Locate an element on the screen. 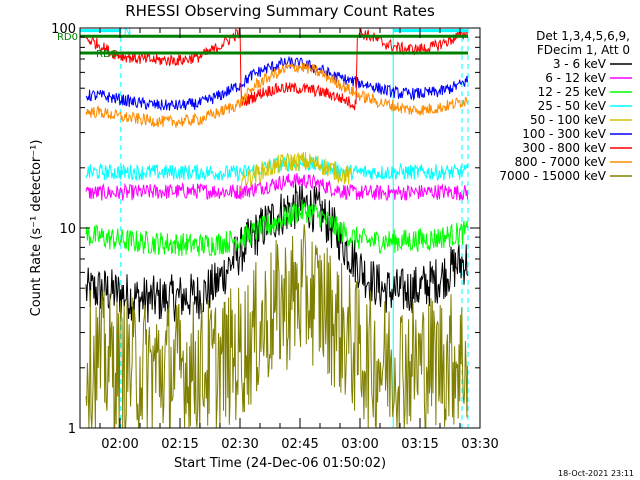  state-bar-label: RD6 is located at coordinates (106, 54).